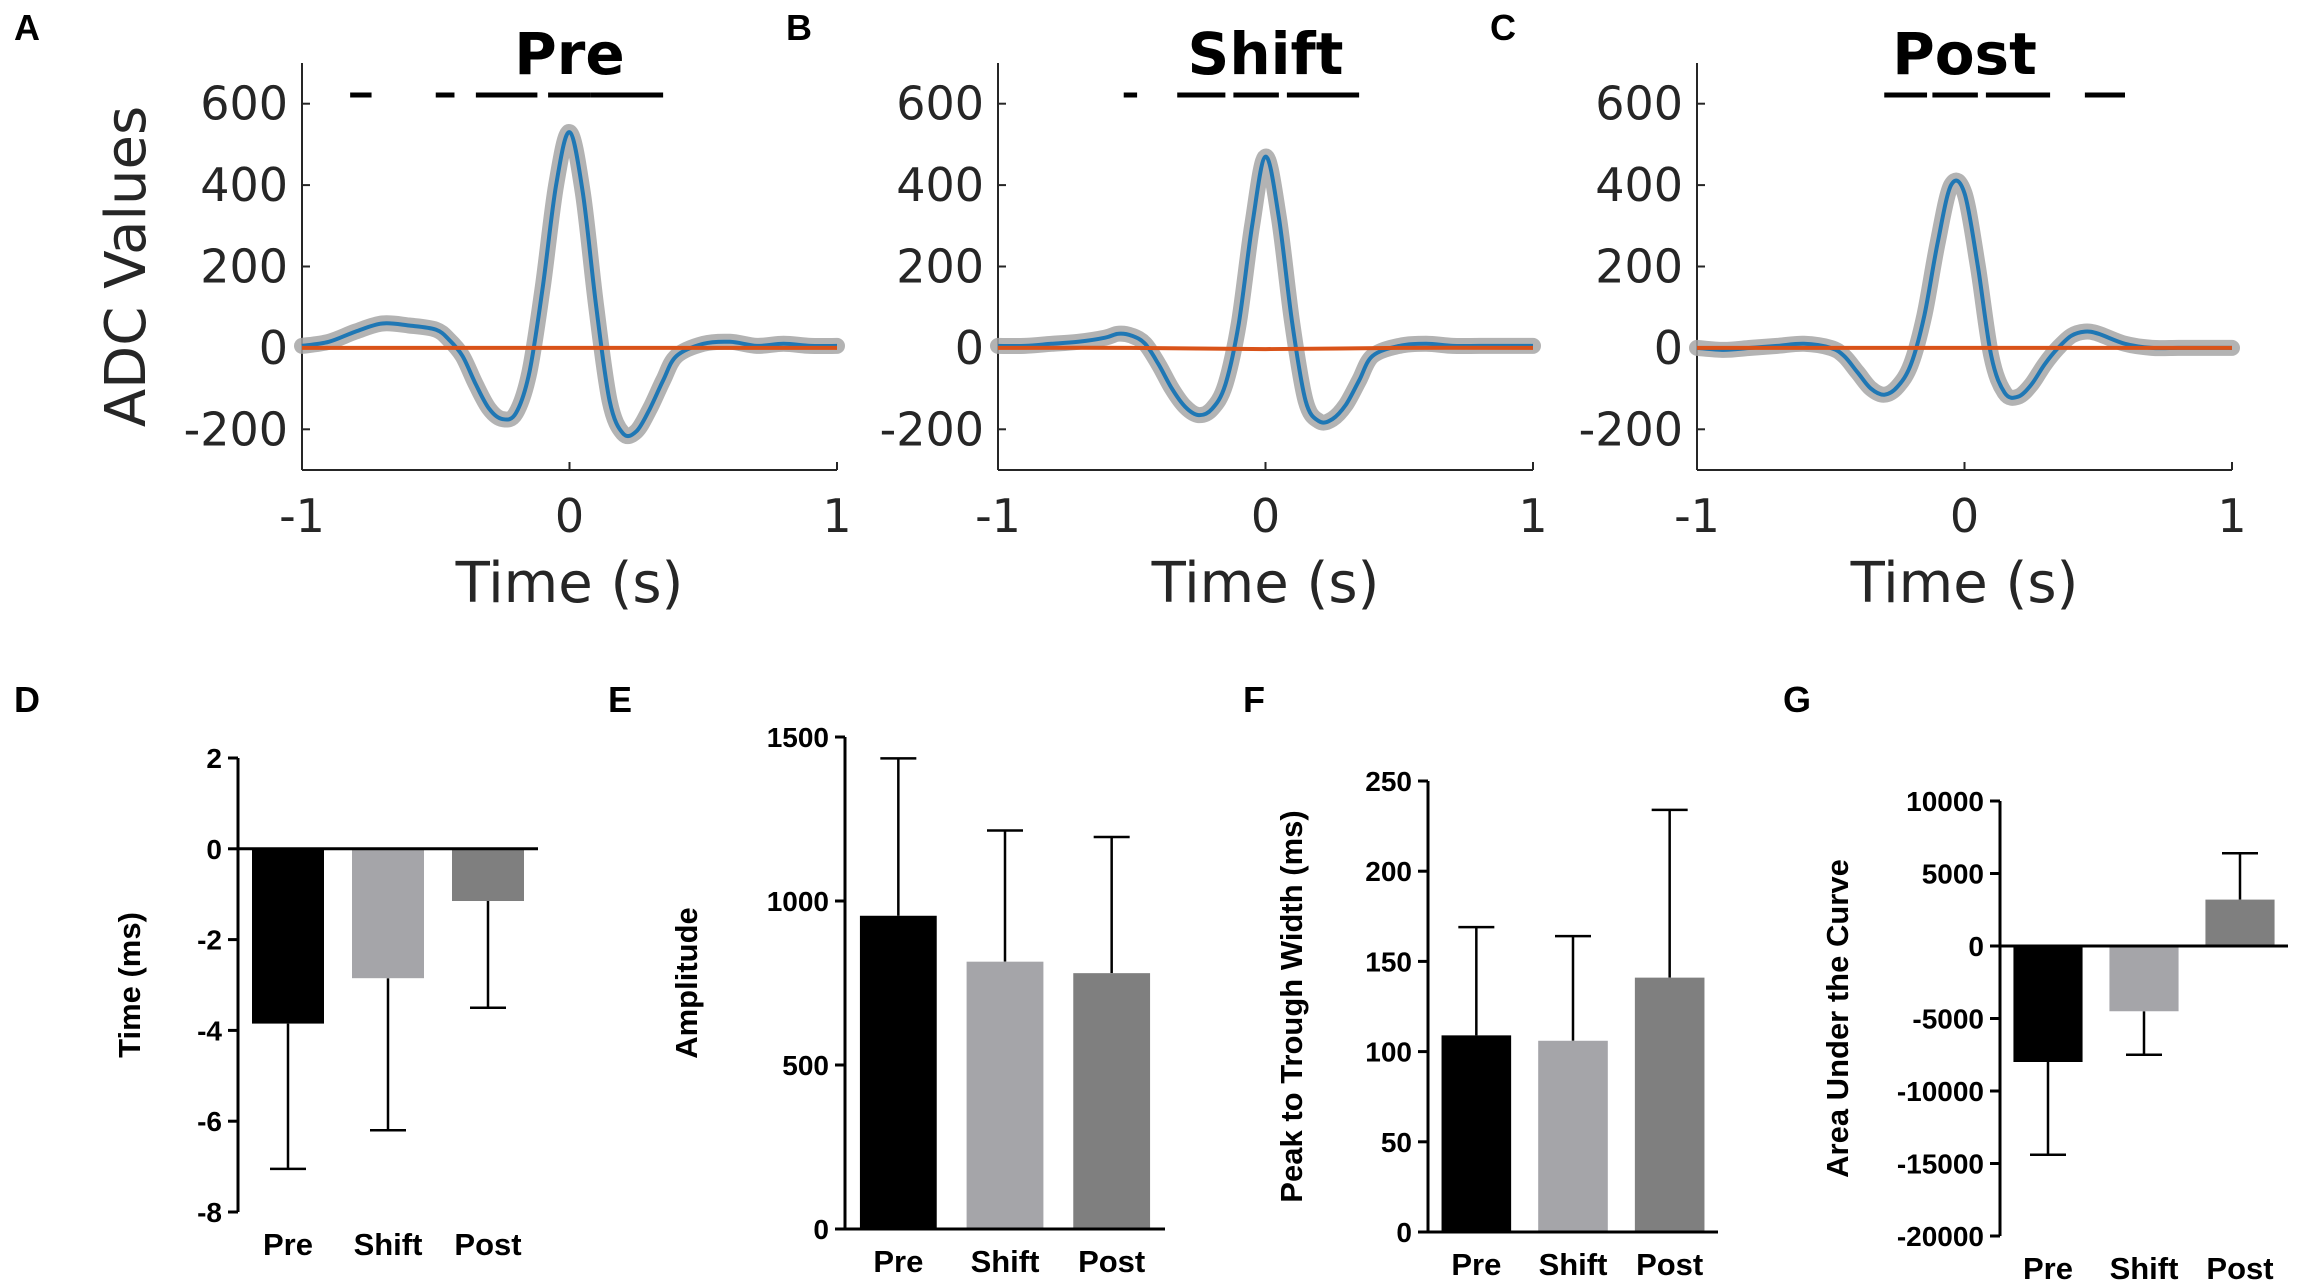 This screenshot has width=2303, height=1282. I want to click on chart-title: Pre, so click(569, 54).